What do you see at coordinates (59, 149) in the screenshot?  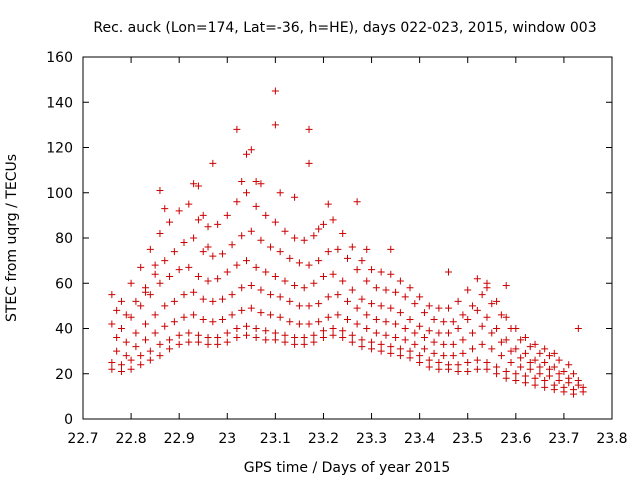 I see `y-tick-label: 120` at bounding box center [59, 149].